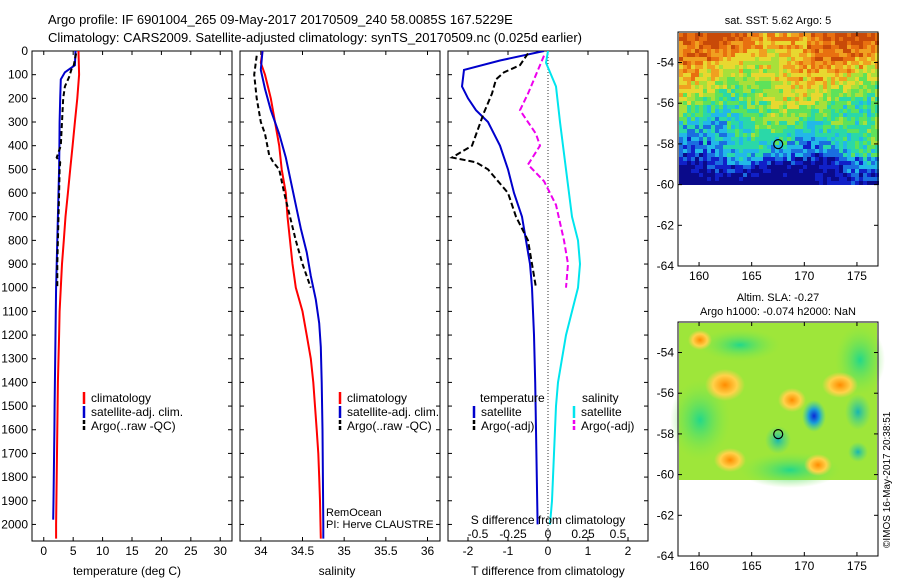 This screenshot has height=580, width=900. Describe the element at coordinates (700, 340) in the screenshot. I see `sla-eddy-warm` at that location.